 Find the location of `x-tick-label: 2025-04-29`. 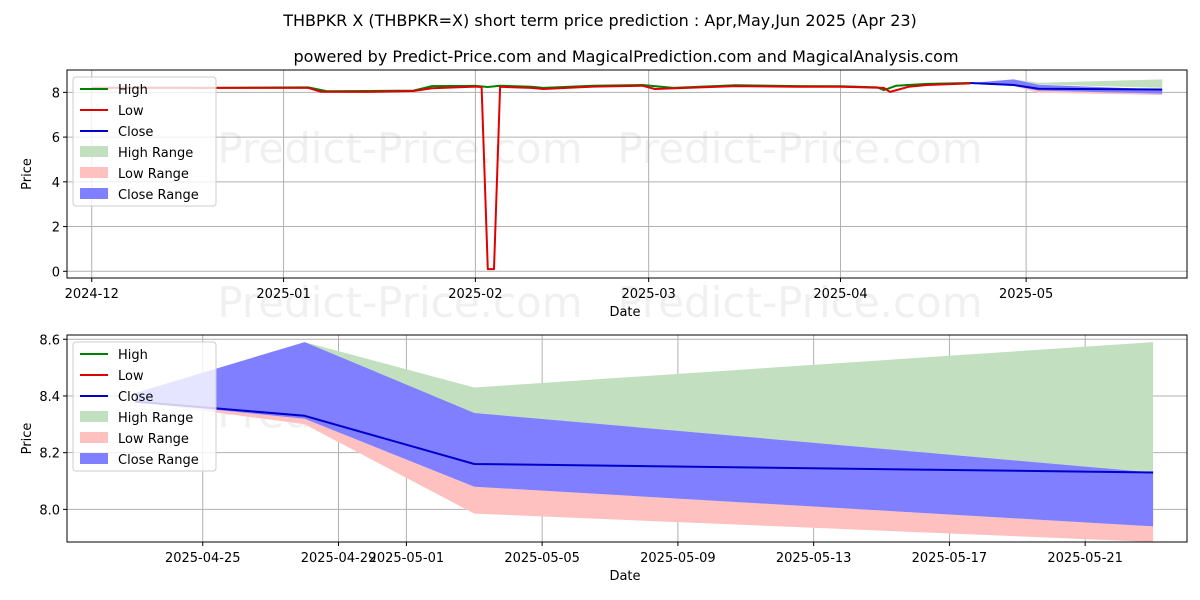

x-tick-label: 2025-04-29 is located at coordinates (339, 558).